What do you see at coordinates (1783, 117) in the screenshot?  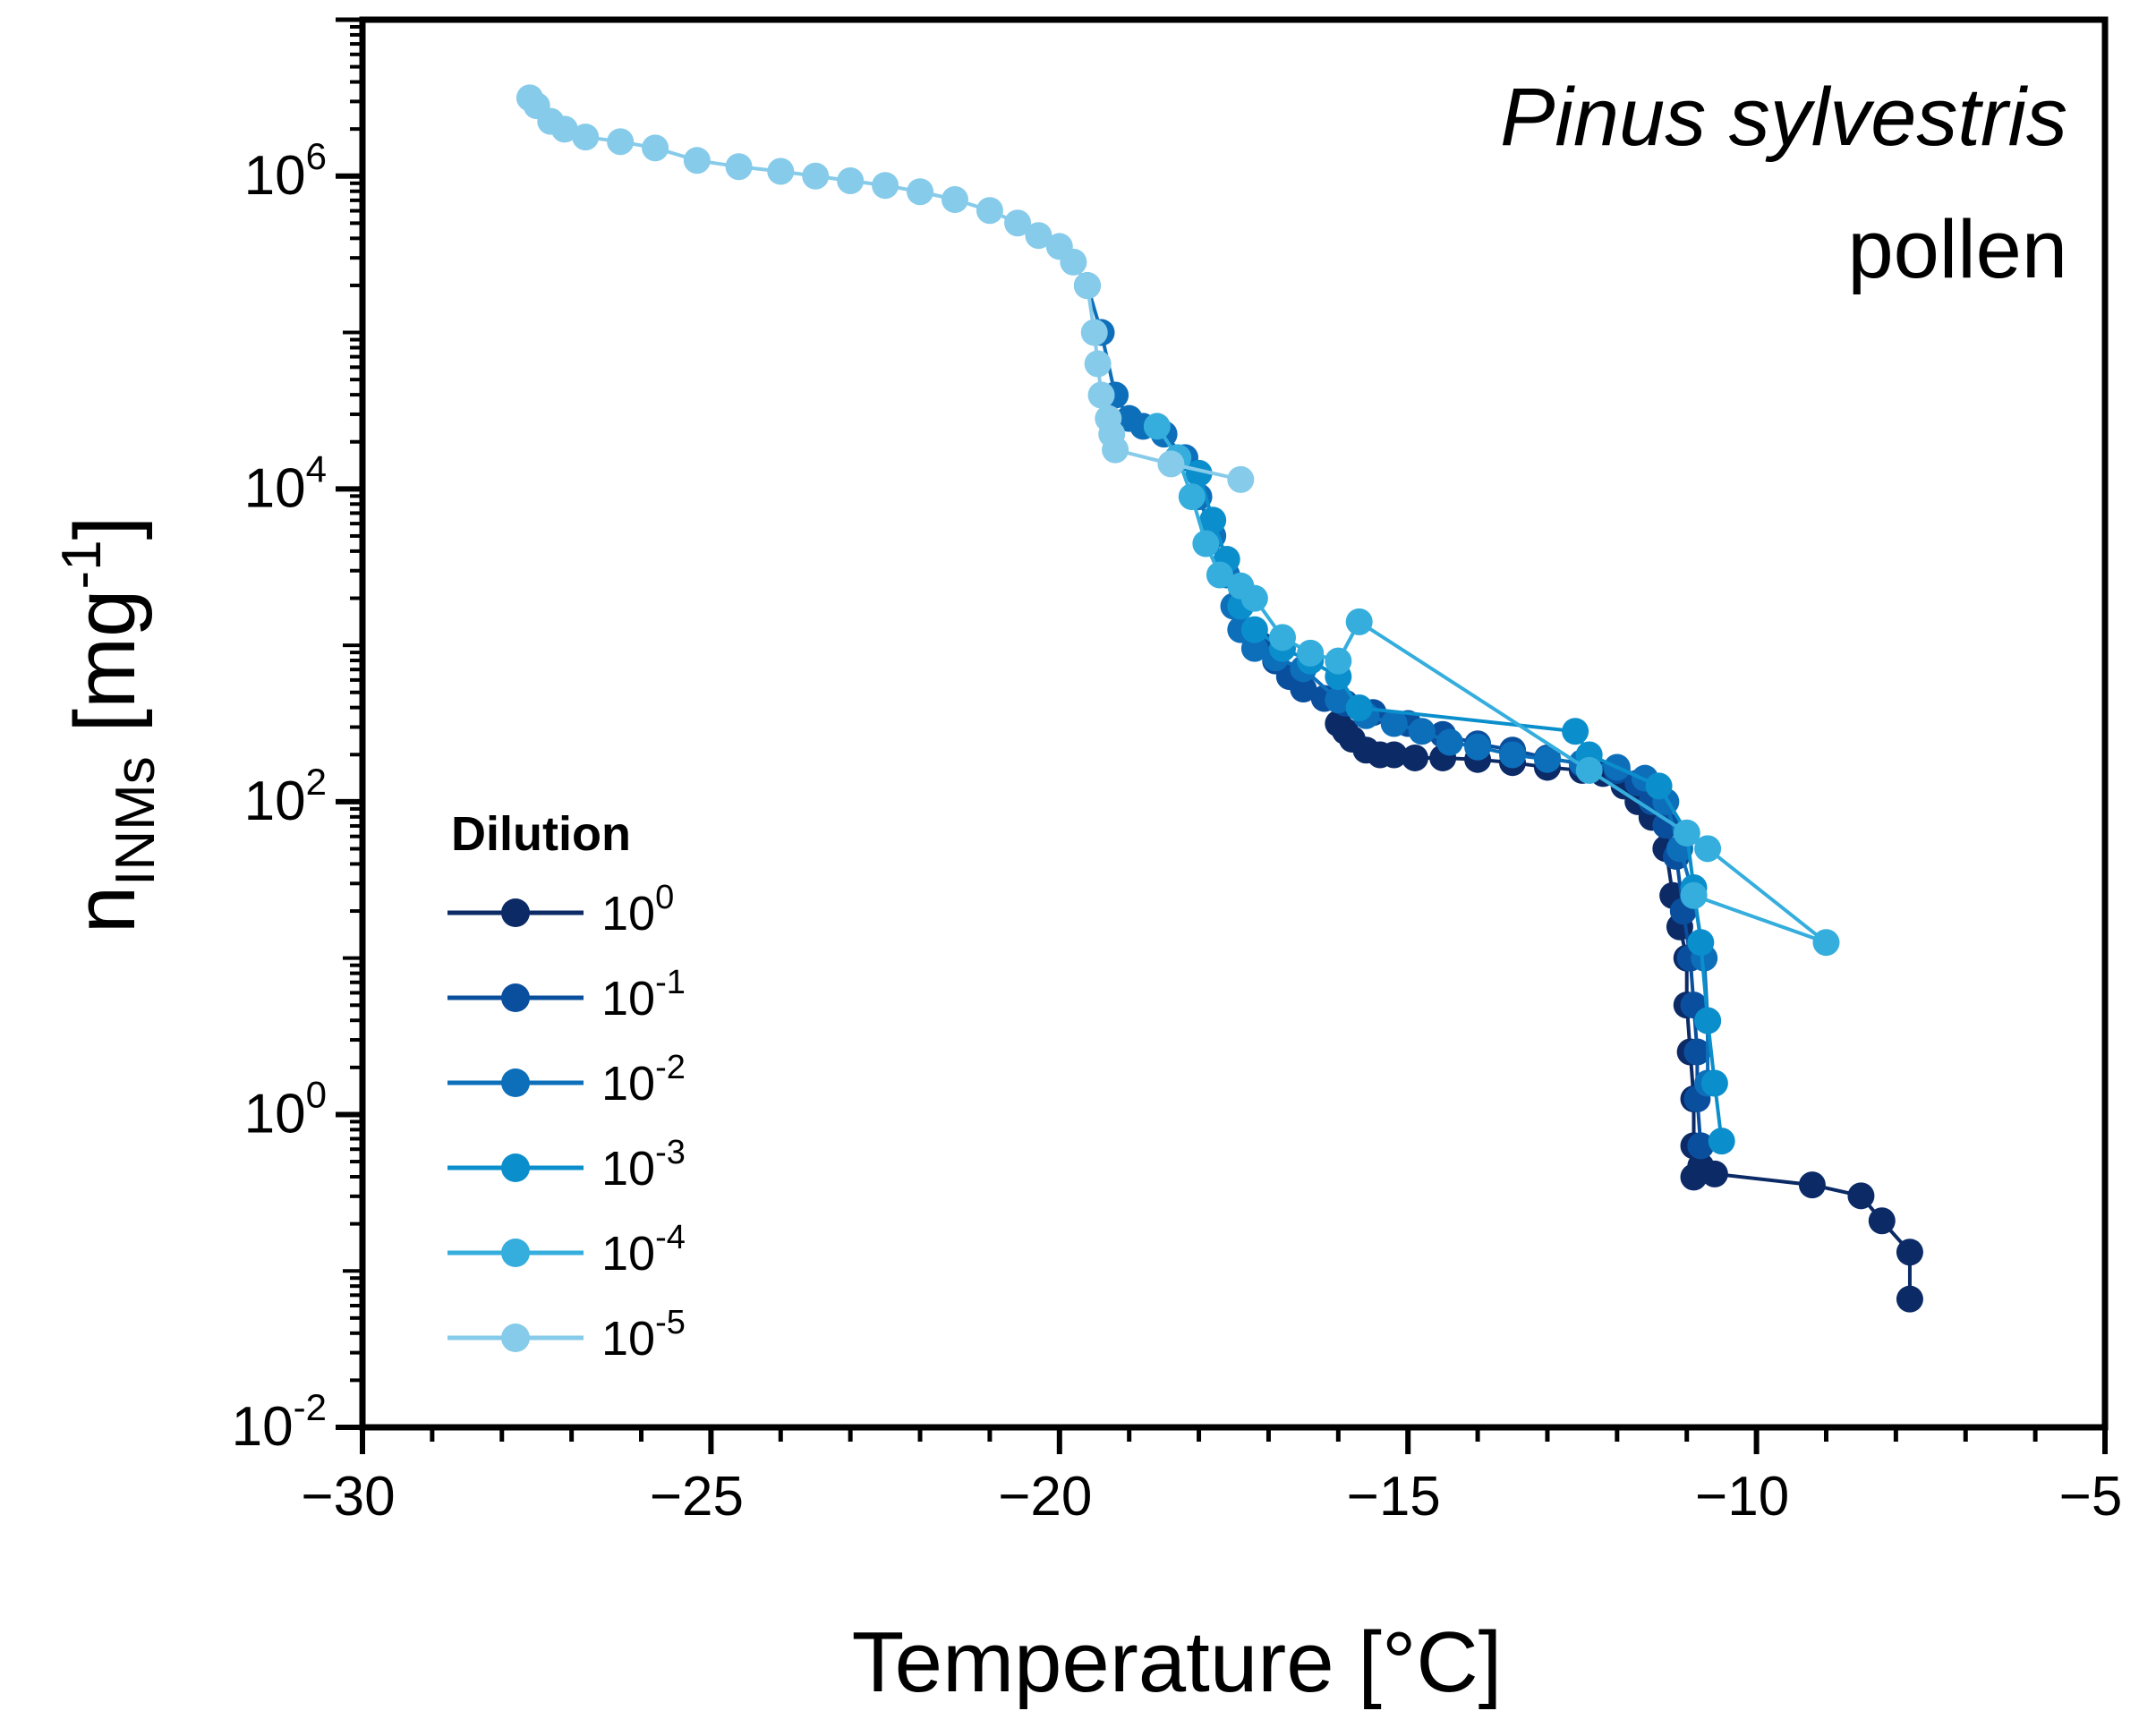 I see `annotation-species: Pinus sylvestris` at bounding box center [1783, 117].